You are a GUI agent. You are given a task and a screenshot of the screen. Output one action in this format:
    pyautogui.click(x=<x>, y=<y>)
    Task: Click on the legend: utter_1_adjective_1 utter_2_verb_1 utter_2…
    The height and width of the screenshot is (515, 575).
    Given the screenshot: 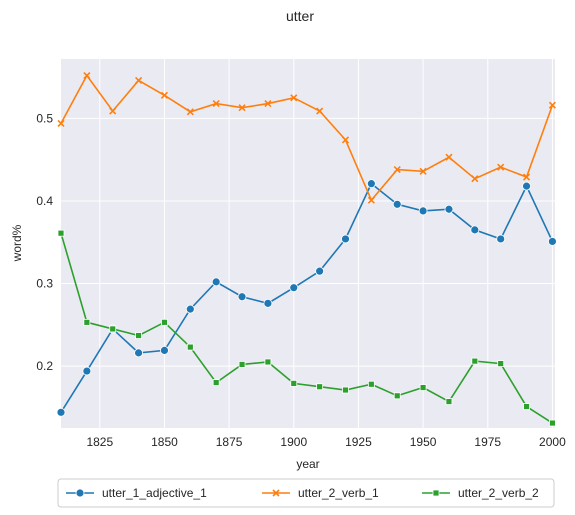 What is the action you would take?
    pyautogui.click(x=306, y=493)
    